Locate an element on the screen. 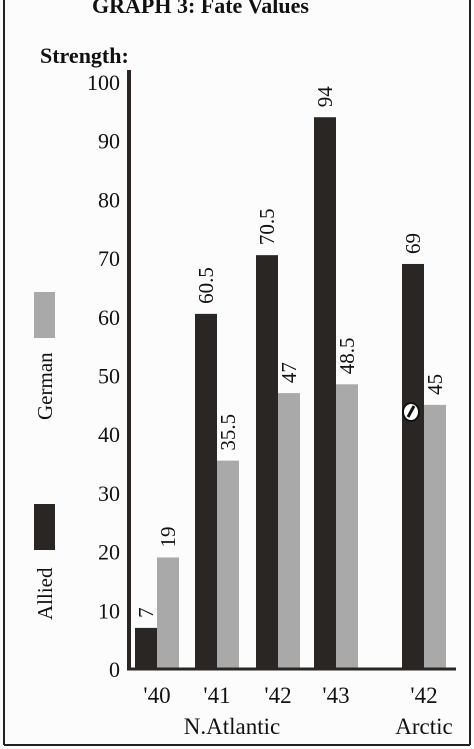 The width and height of the screenshot is (474, 749). value-label-allied: 94 is located at coordinates (325, 97).